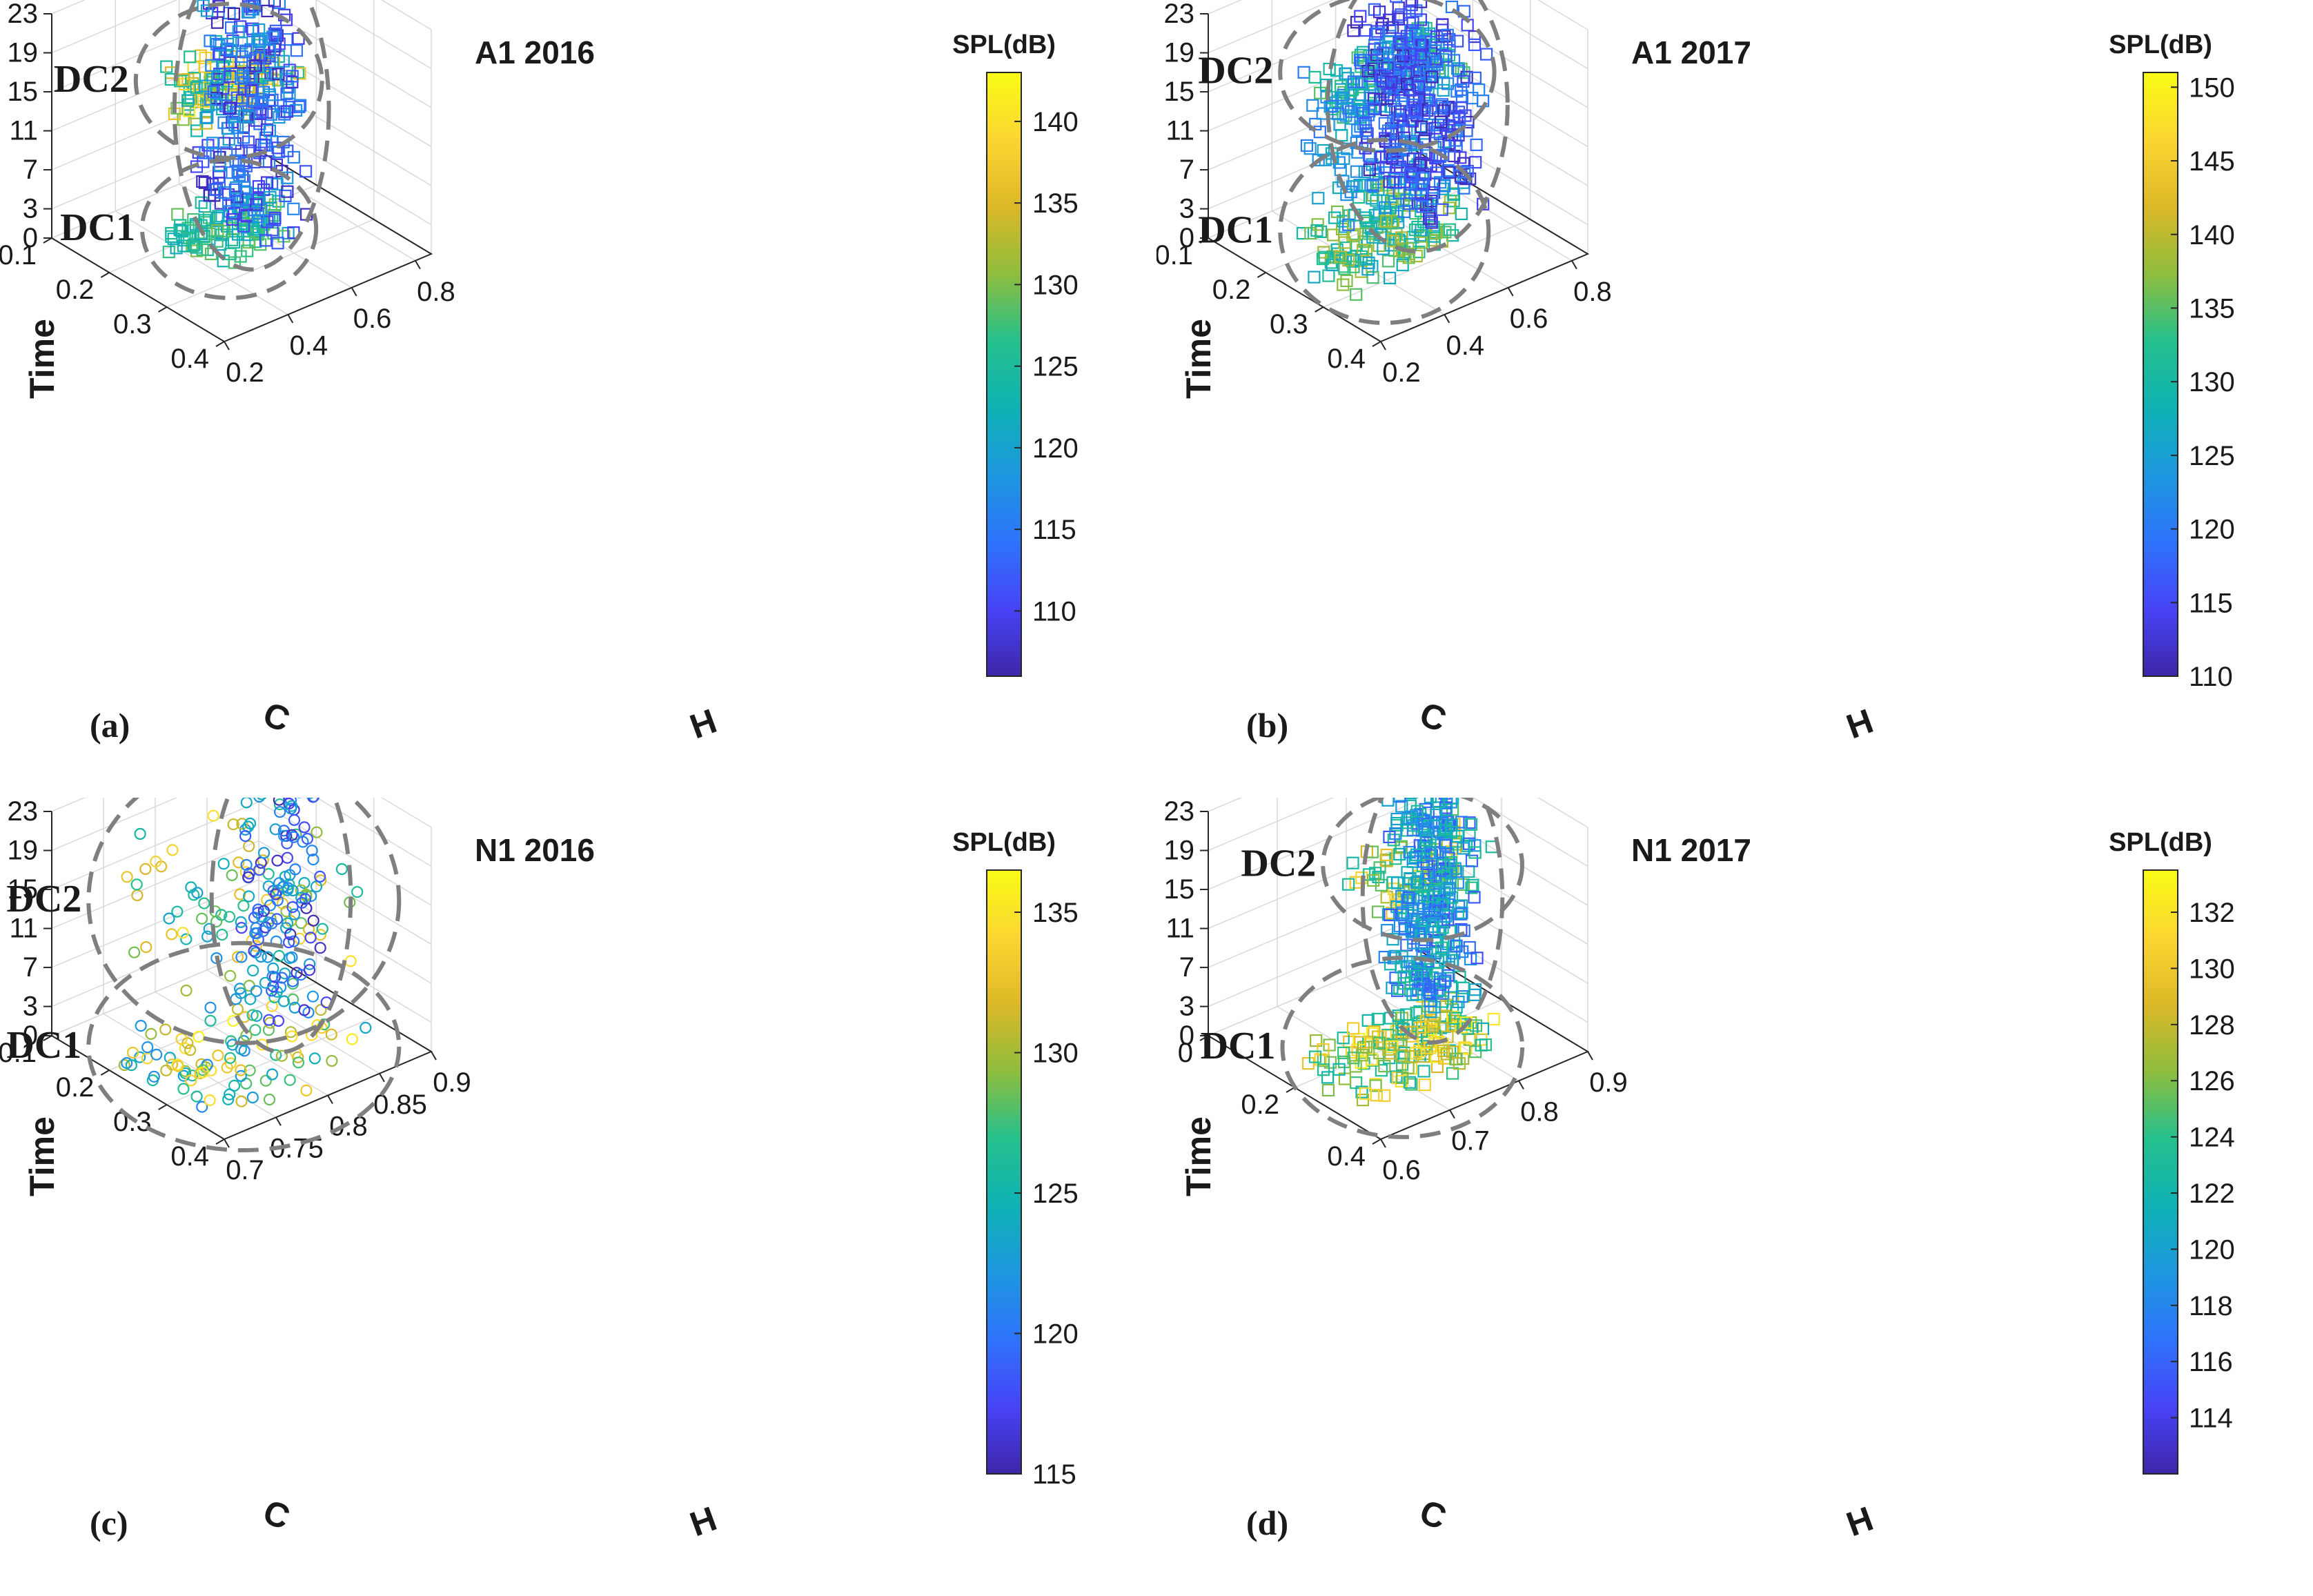  What do you see at coordinates (2212, 456) in the screenshot?
I see `colorbar-tick-label: 125` at bounding box center [2212, 456].